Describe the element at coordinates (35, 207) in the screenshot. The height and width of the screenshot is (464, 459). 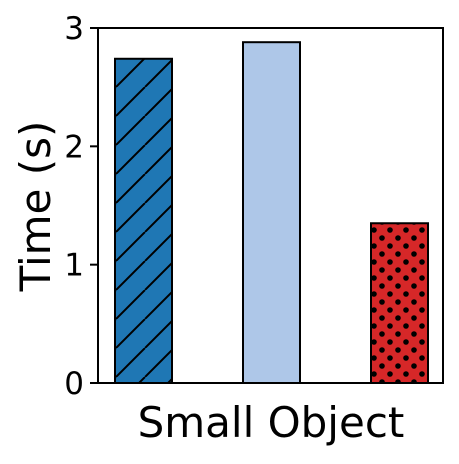
I see `y-axis-label: Time (s)` at that location.